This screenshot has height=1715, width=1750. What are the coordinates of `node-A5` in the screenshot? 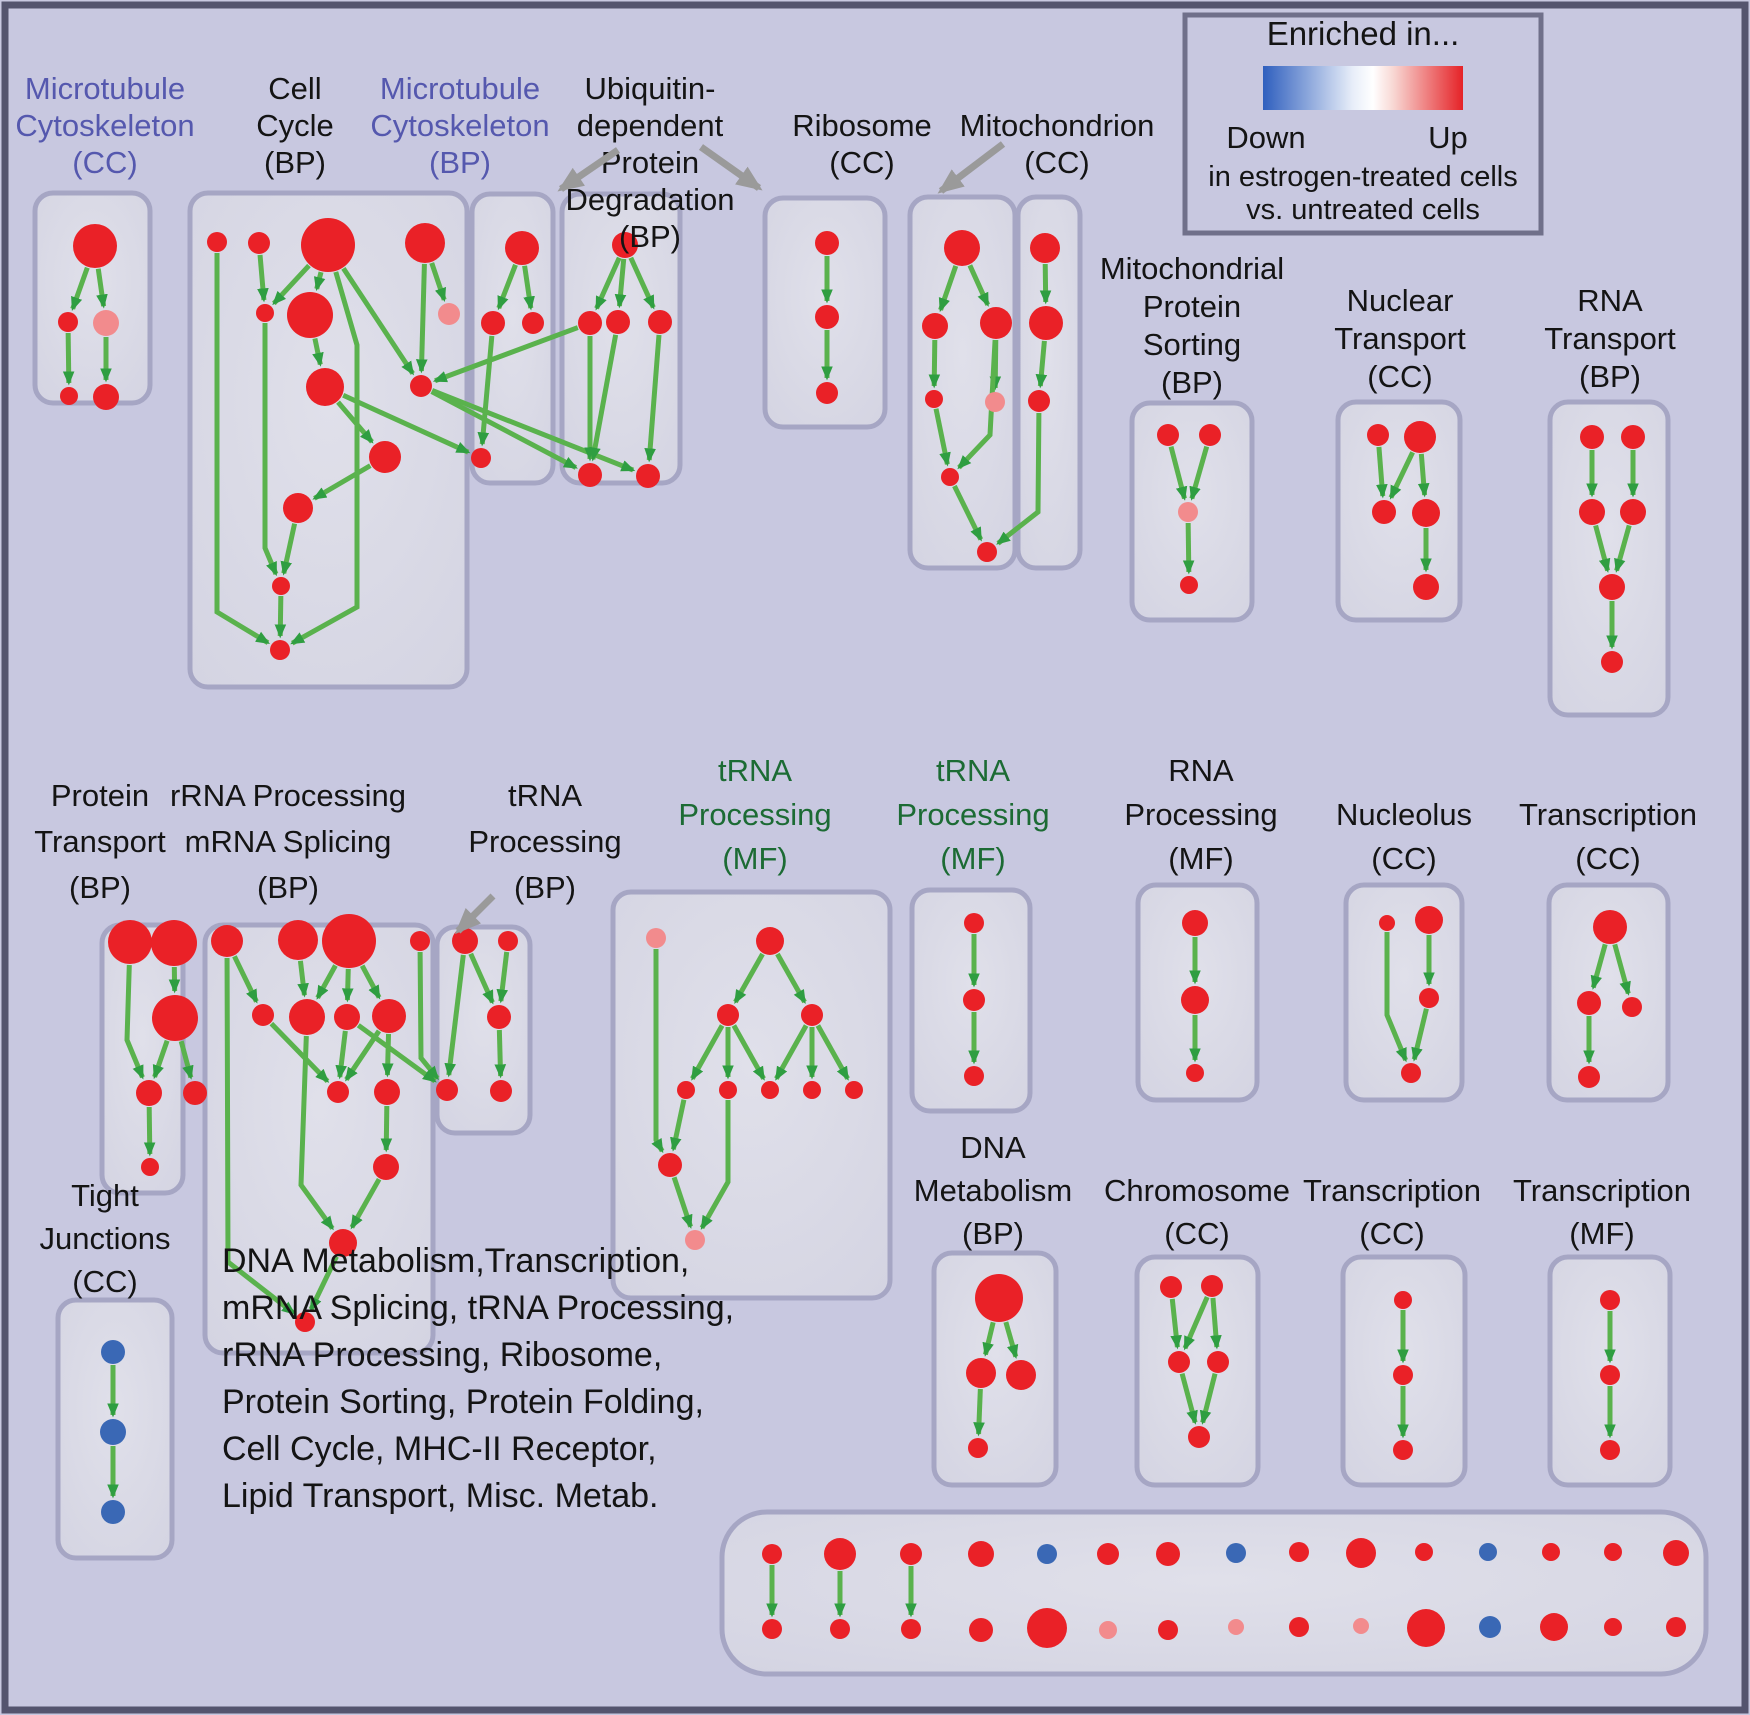 It's located at (106, 397).